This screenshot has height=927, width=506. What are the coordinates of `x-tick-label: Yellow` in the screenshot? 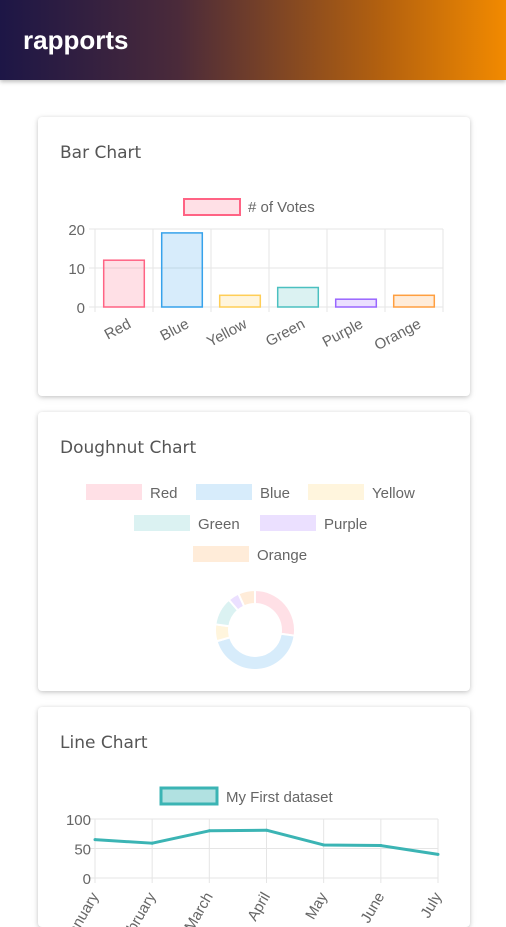 It's located at (227, 332).